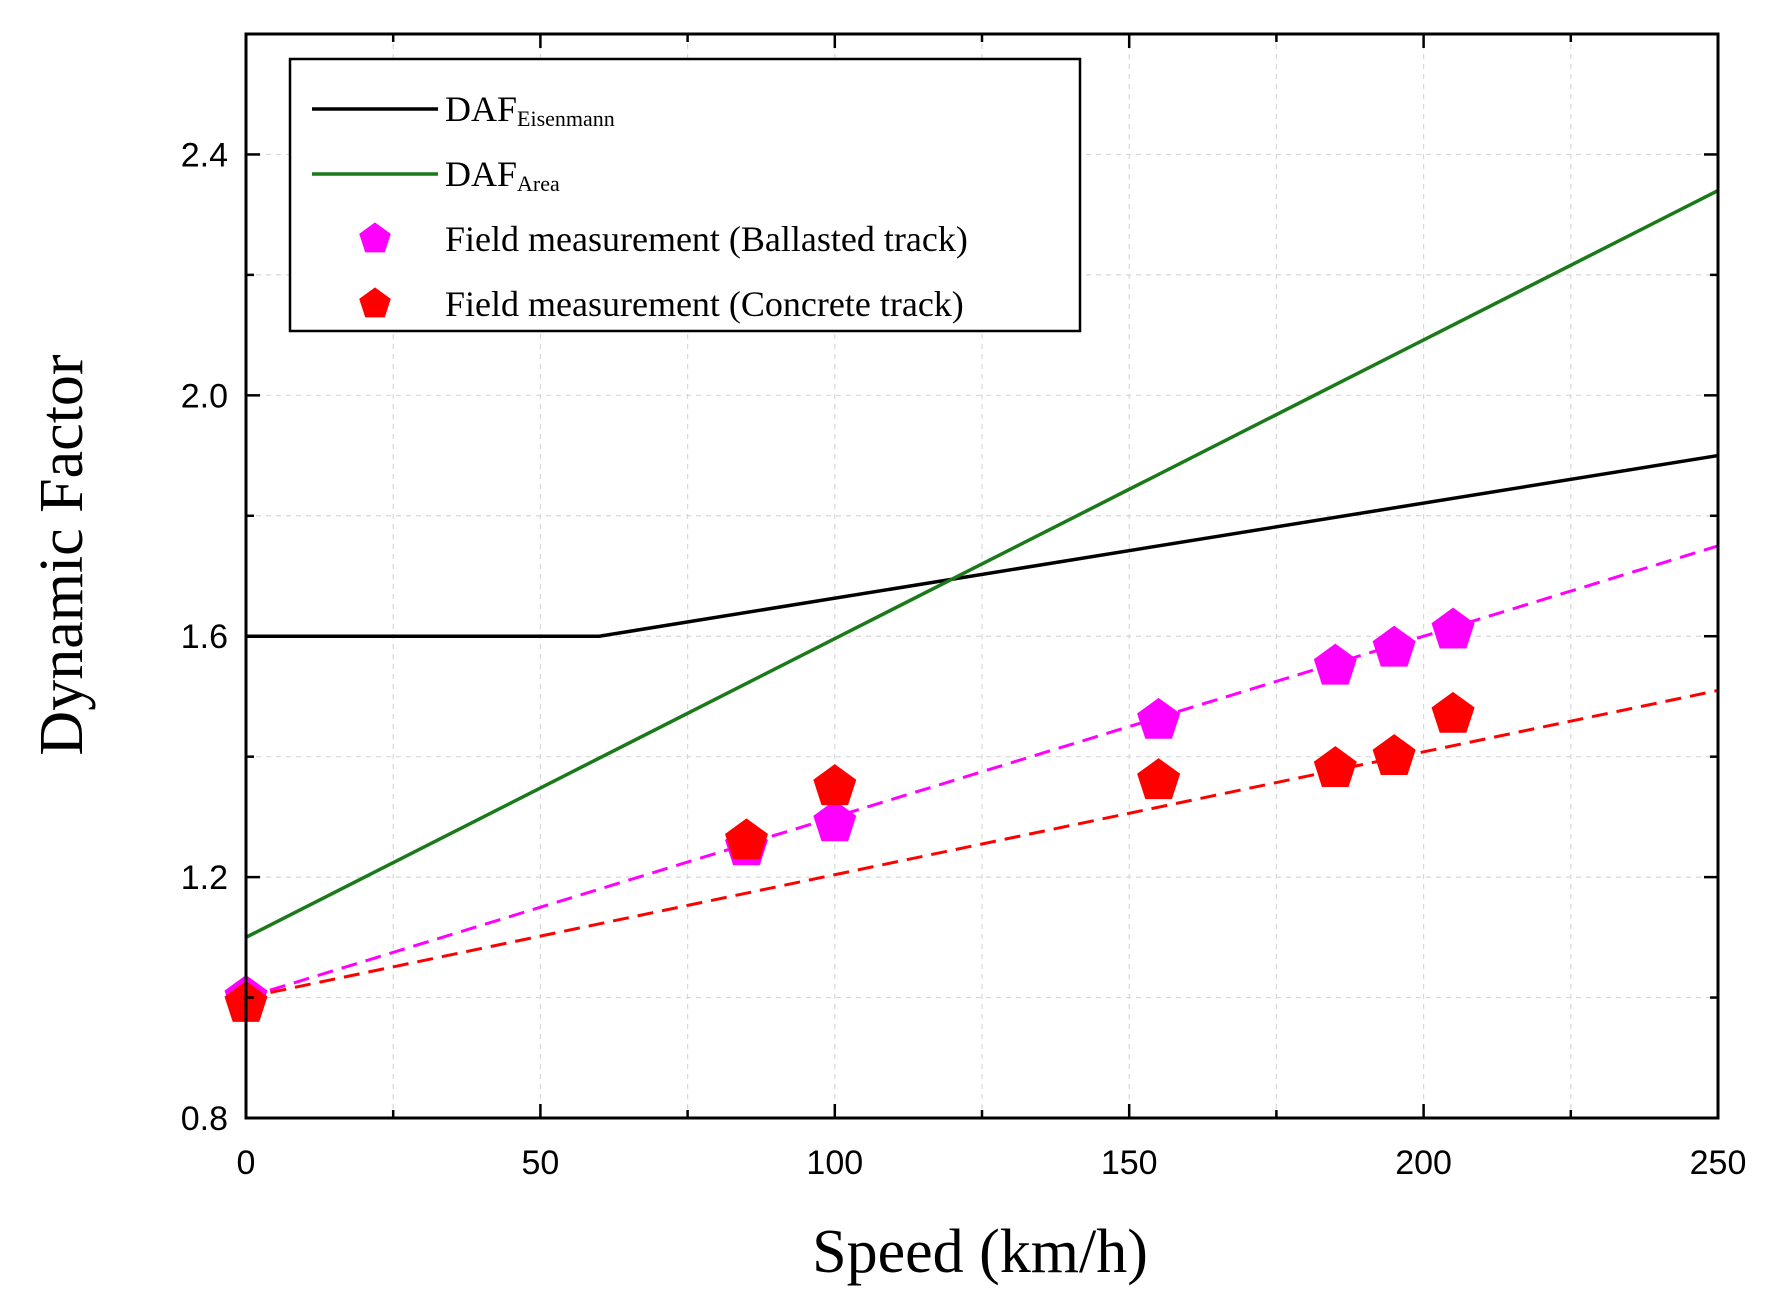 The width and height of the screenshot is (1771, 1304). What do you see at coordinates (375, 302) in the screenshot?
I see `legend-marker-concrete` at bounding box center [375, 302].